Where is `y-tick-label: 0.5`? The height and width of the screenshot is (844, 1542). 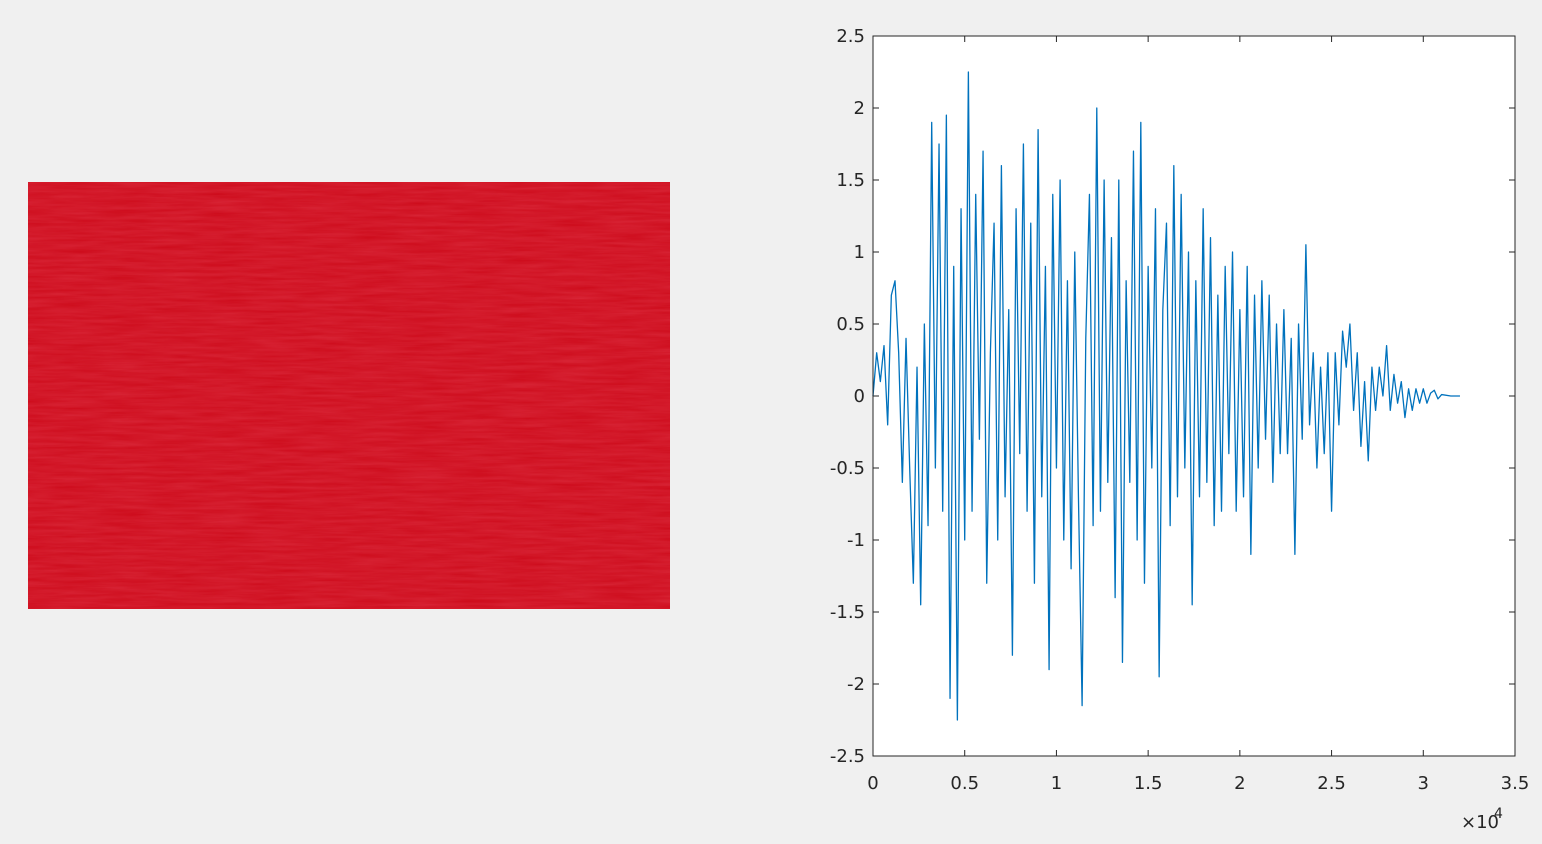
y-tick-label: 0.5 is located at coordinates (850, 324).